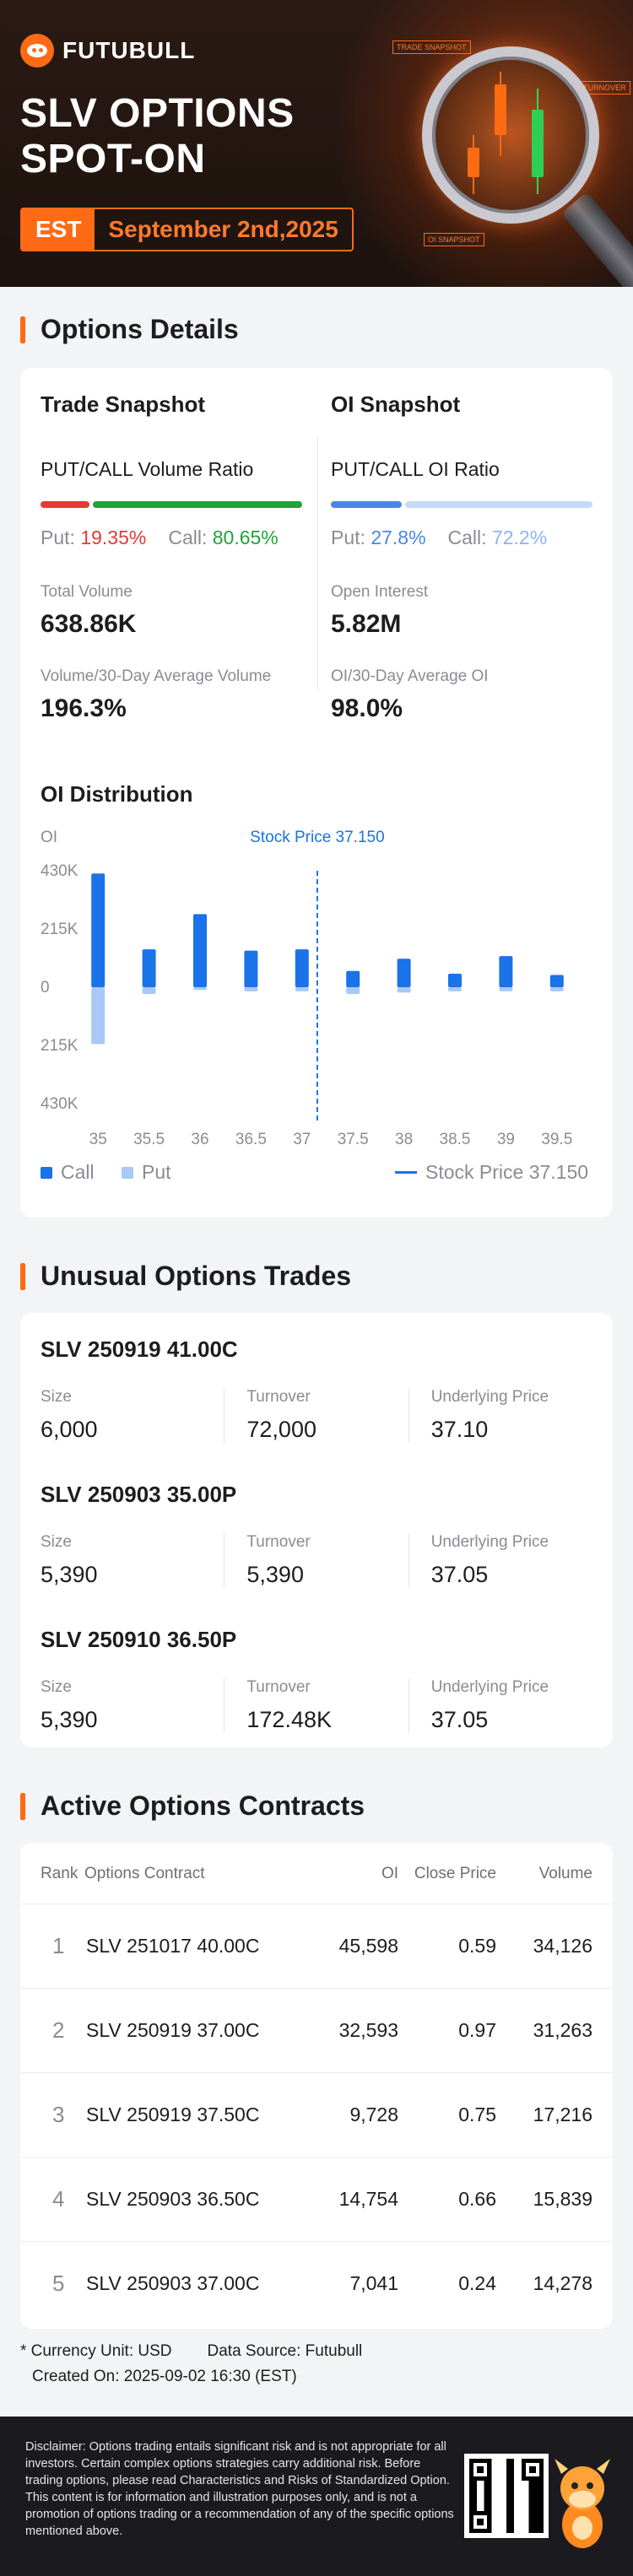  I want to click on turnover-label: Turnover, so click(278, 1542).